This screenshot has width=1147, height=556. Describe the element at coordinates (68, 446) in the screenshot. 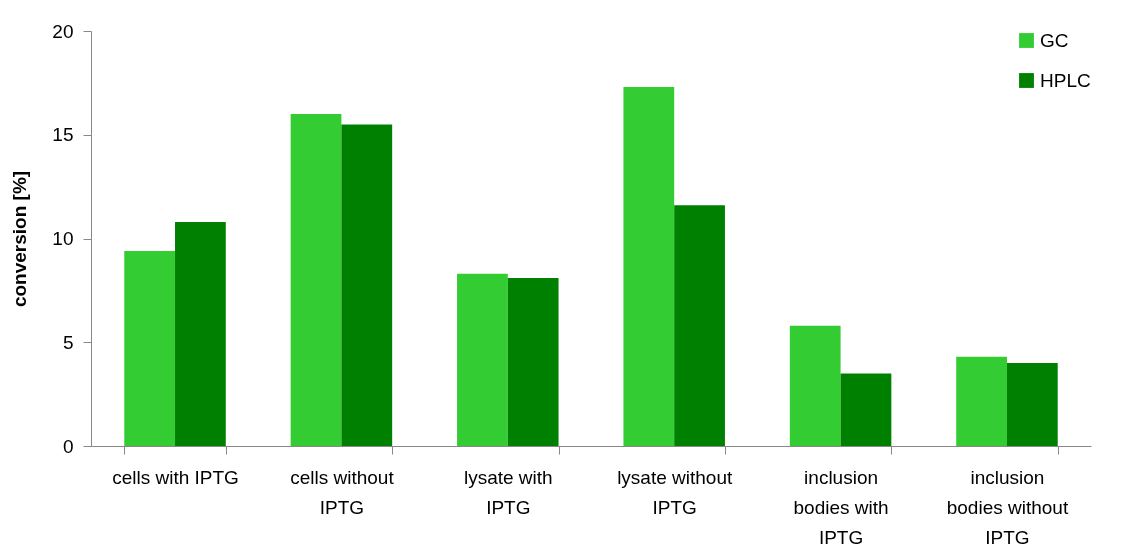

I see `y-tick-label: 0` at that location.